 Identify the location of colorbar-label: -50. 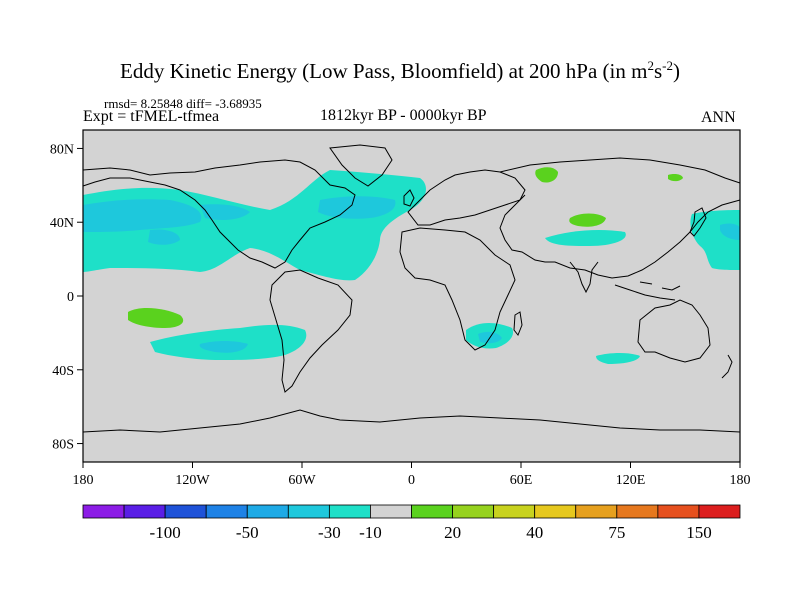
(247, 532).